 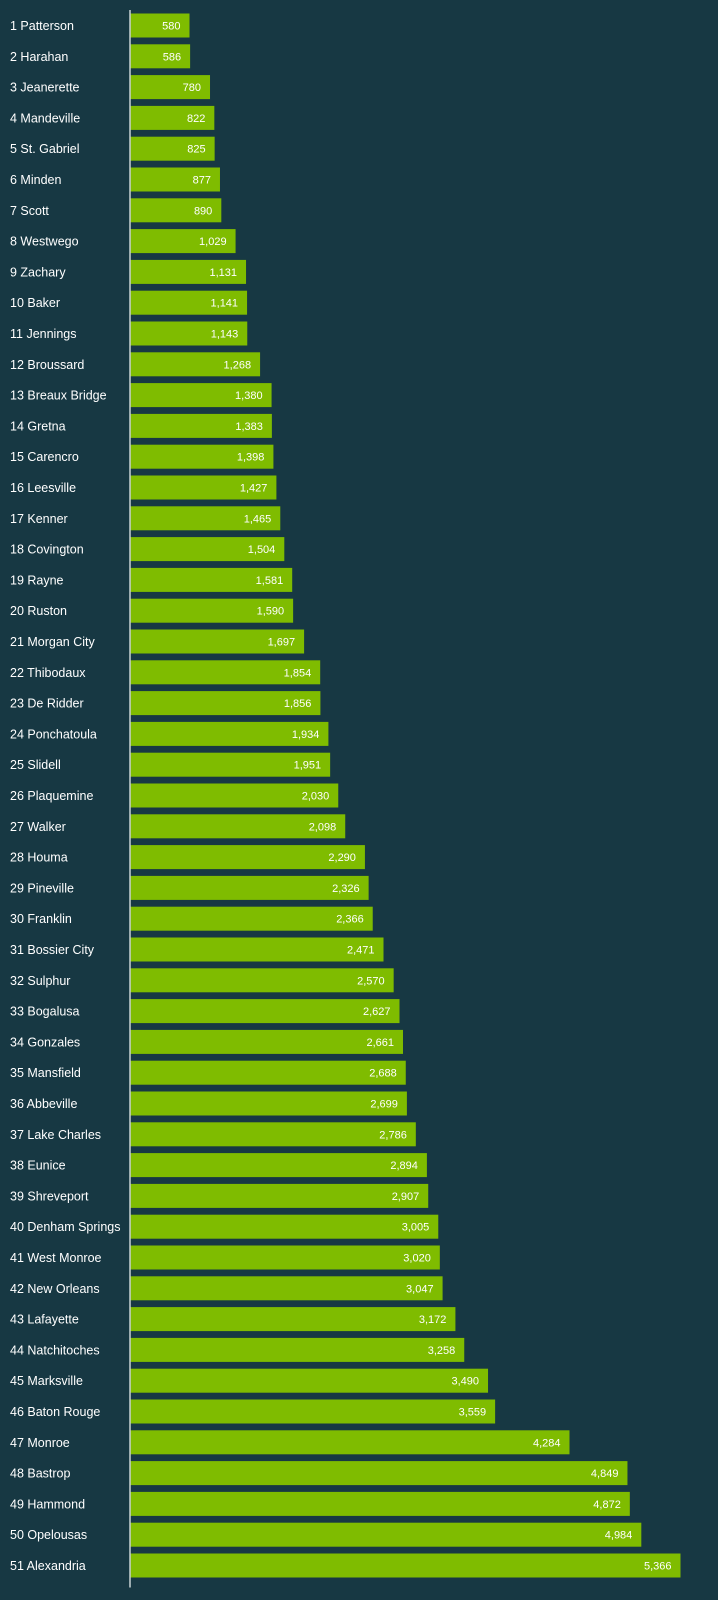 I want to click on category-label: 27 Walker, so click(x=38, y=827).